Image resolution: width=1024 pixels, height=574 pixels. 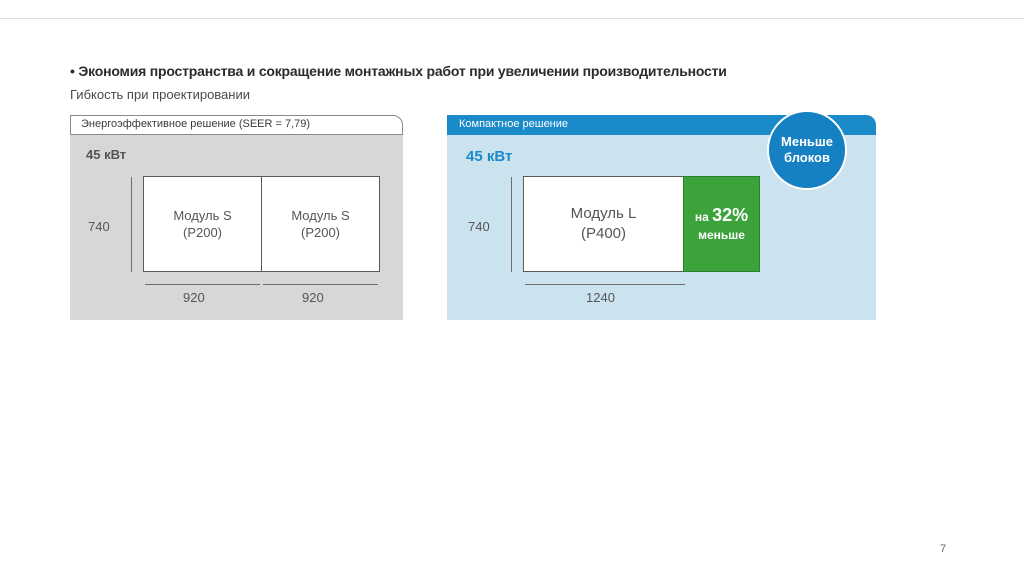 What do you see at coordinates (131, 224) in the screenshot?
I see `left-height-dimension-line` at bounding box center [131, 224].